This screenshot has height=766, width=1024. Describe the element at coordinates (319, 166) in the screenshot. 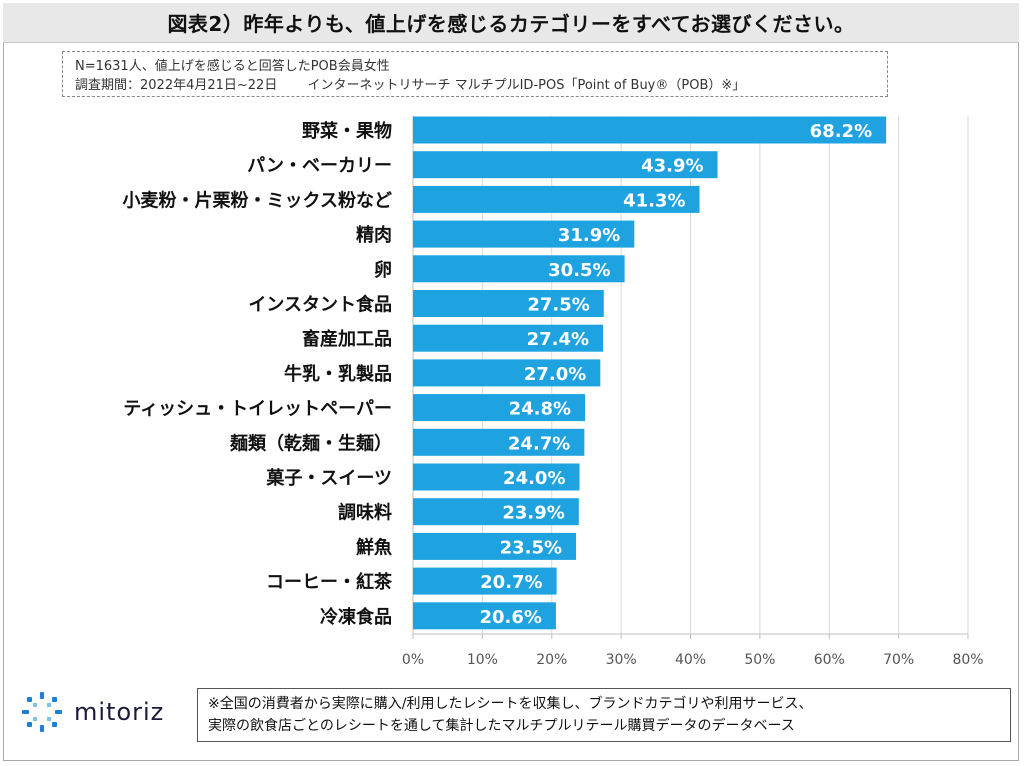

I see `category-label: パン・ベーカリー` at that location.